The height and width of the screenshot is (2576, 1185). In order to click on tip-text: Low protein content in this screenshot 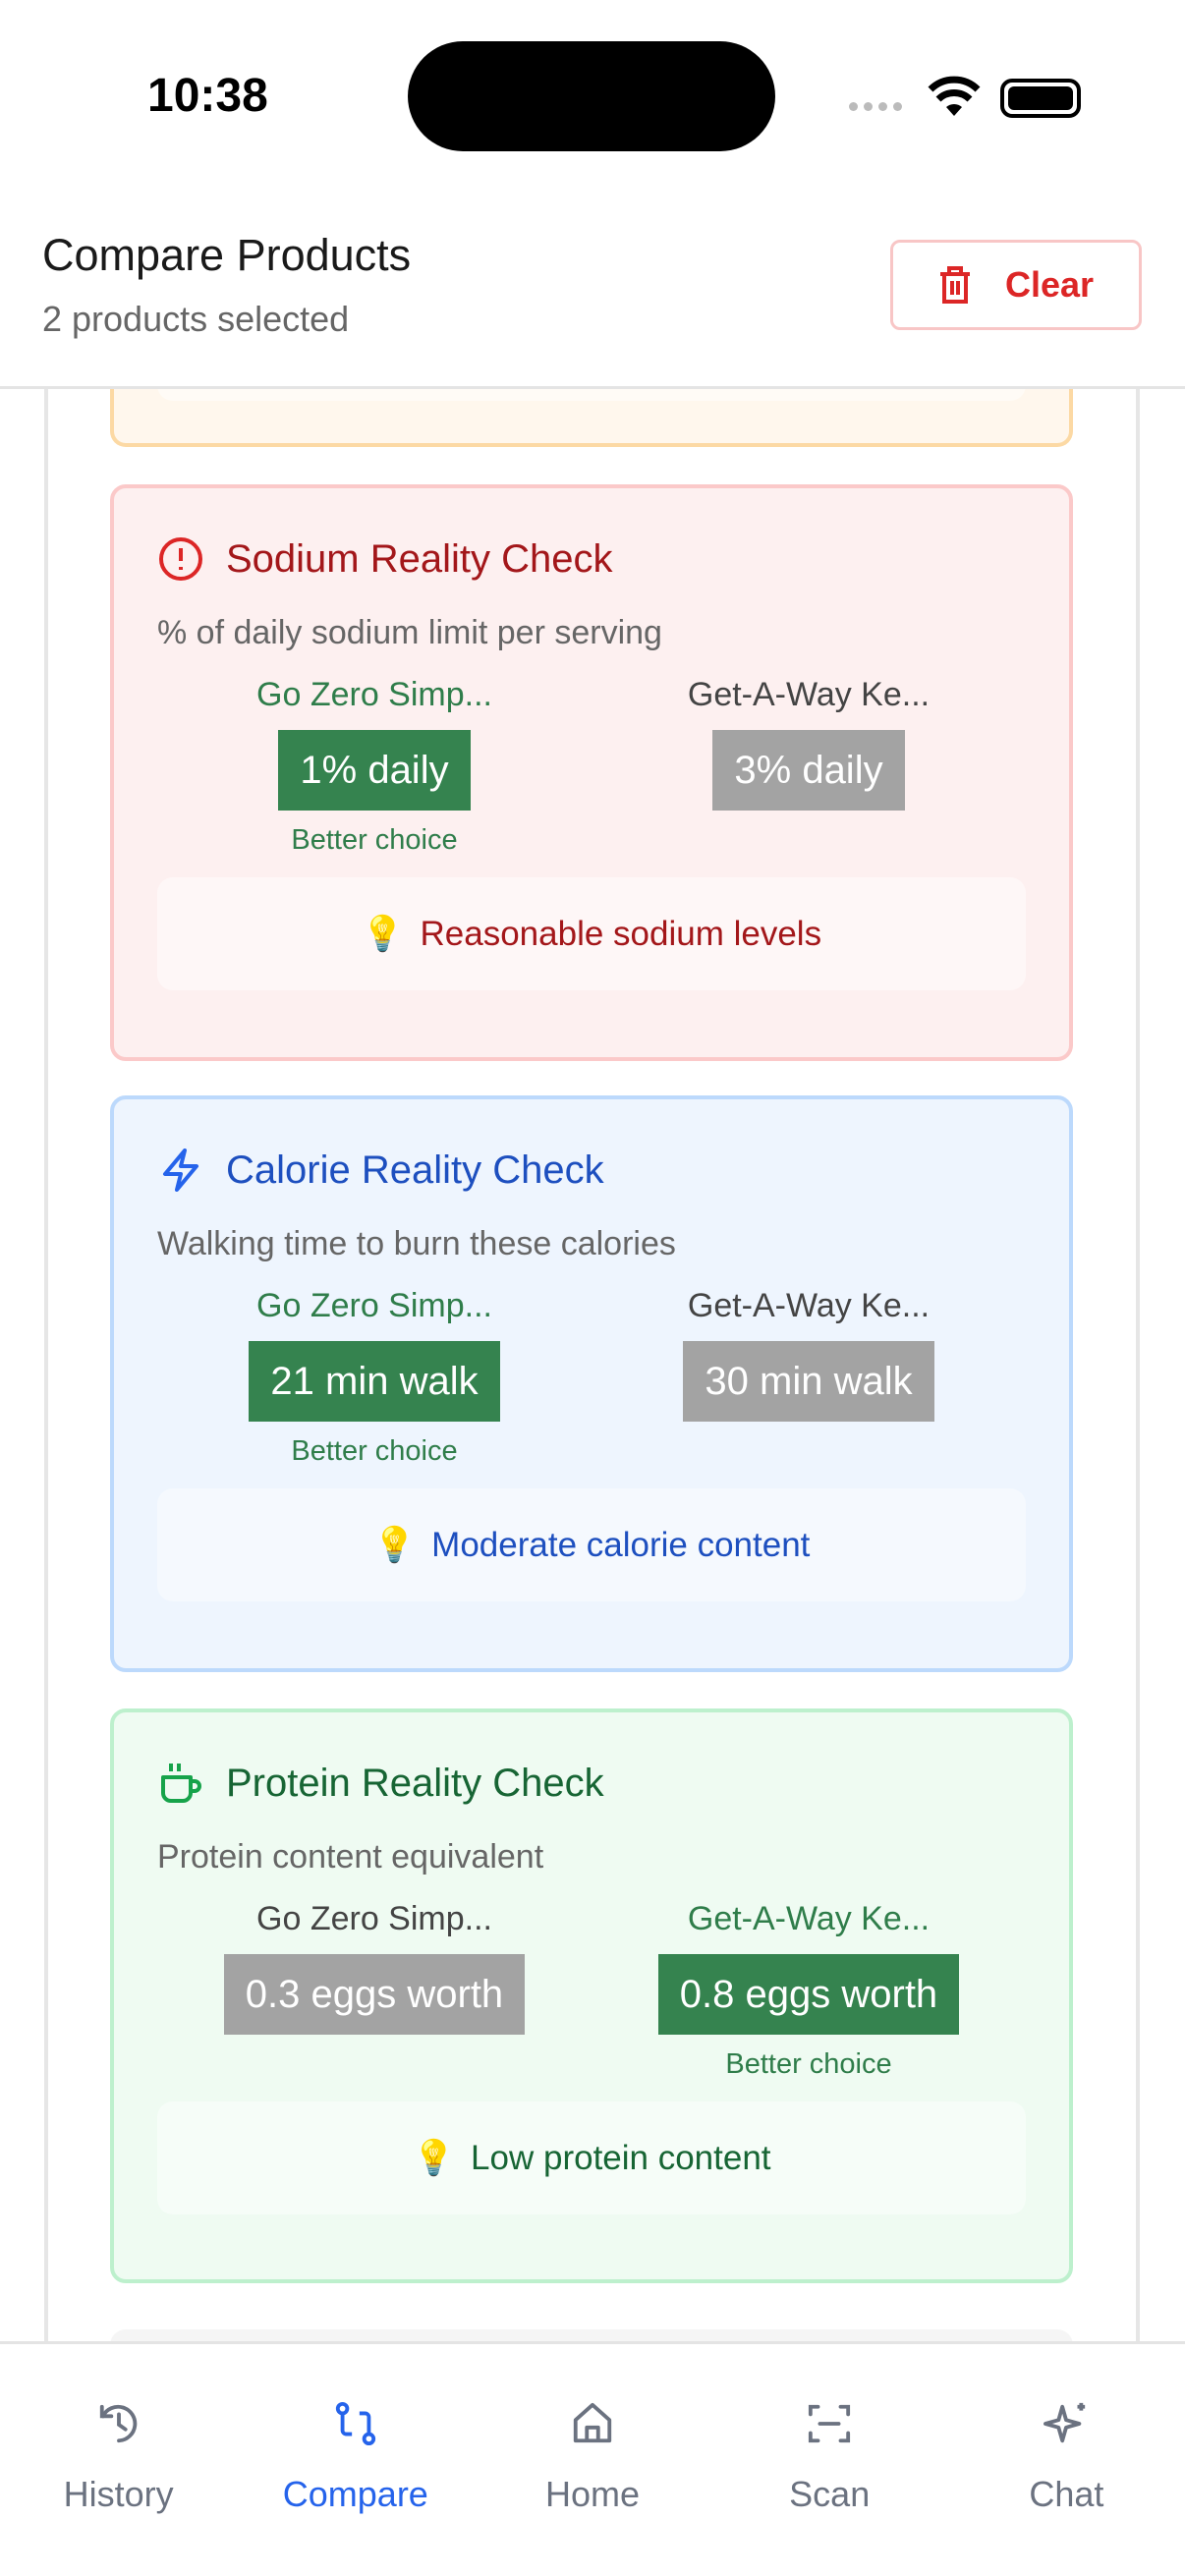, I will do `click(621, 2157)`.